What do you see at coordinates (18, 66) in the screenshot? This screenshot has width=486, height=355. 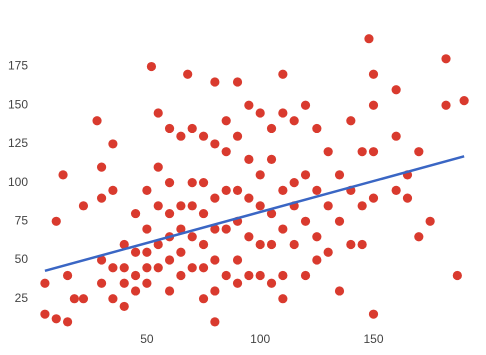 I see `y-tick-label: 175` at bounding box center [18, 66].